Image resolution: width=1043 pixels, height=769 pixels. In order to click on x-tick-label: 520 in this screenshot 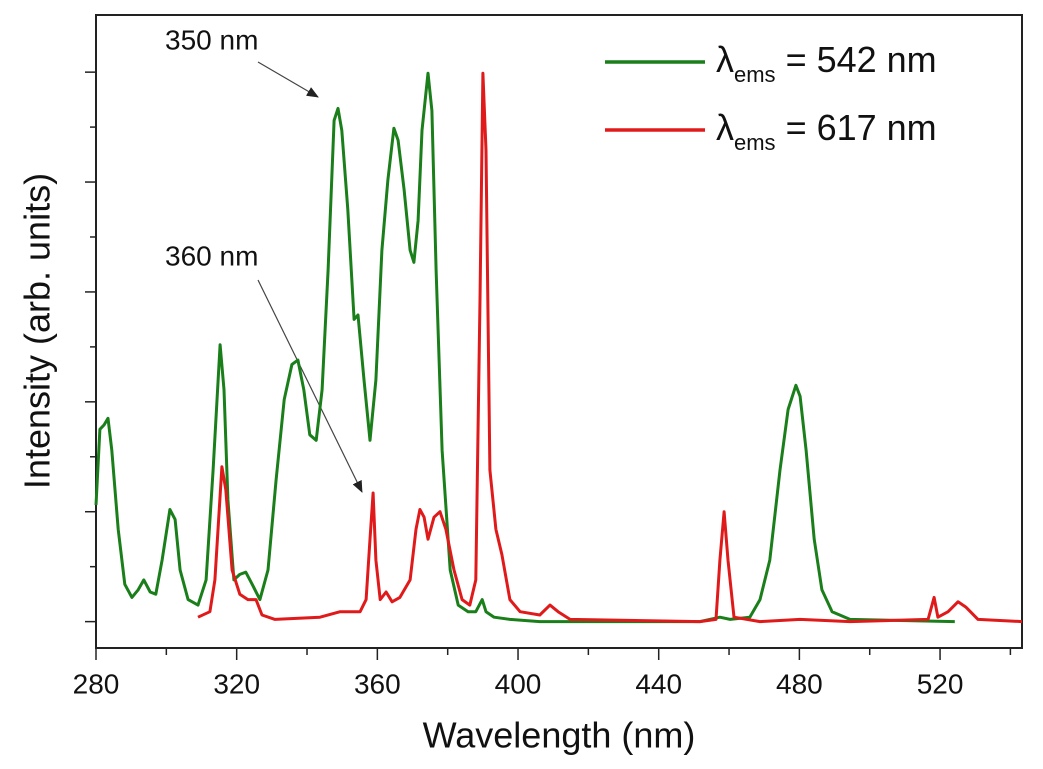, I will do `click(940, 683)`.